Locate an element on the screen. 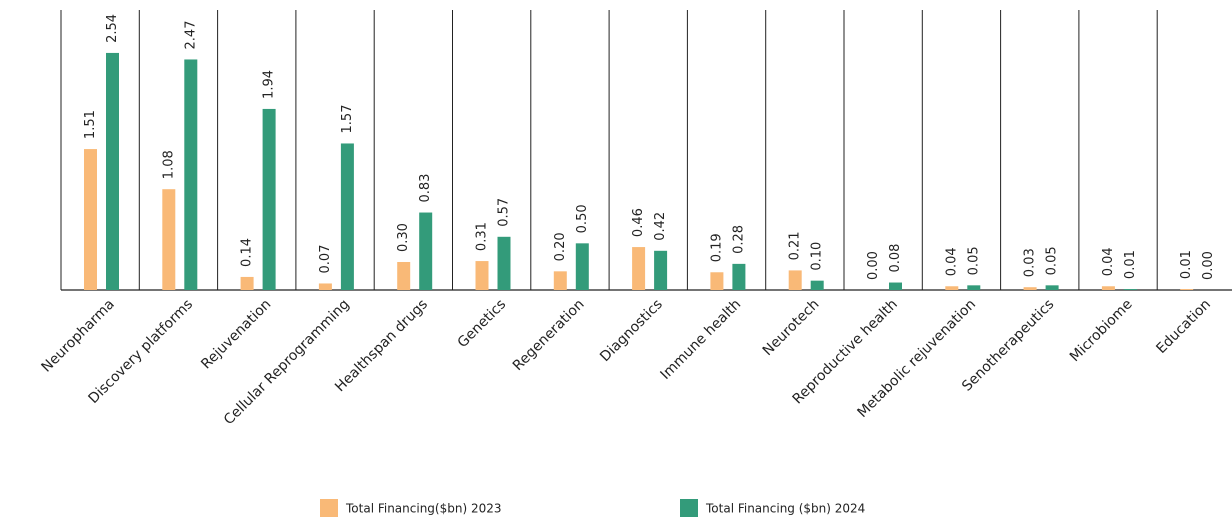 Image resolution: width=1232 pixels, height=520 pixels. value-label: 1.57 is located at coordinates (347, 119).